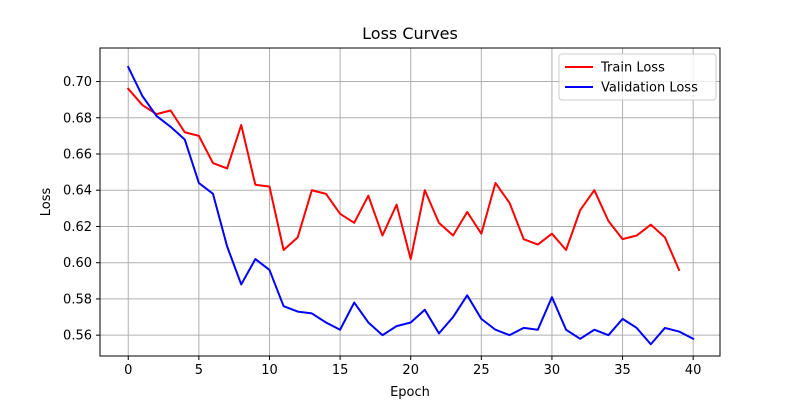  Describe the element at coordinates (77, 82) in the screenshot. I see `y-tick-label: 0.70` at that location.